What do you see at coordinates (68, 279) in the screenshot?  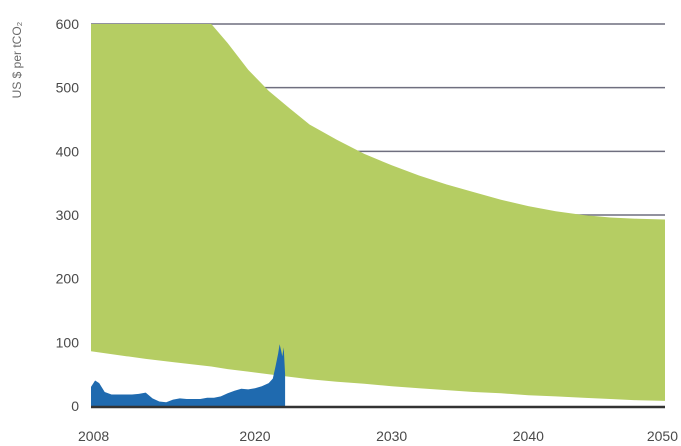 I see `y-tick-label: 200` at bounding box center [68, 279].